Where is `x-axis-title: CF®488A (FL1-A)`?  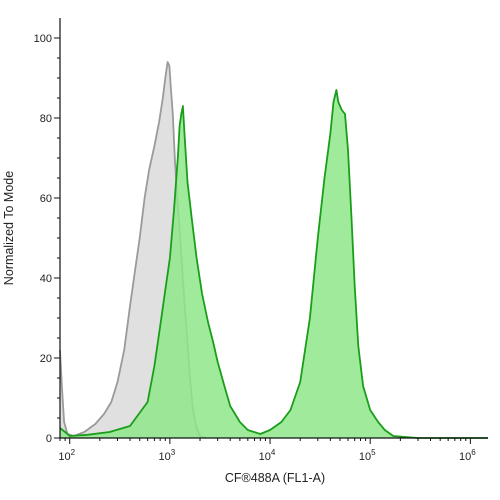 x-axis-title: CF®488A (FL1-A) is located at coordinates (275, 478).